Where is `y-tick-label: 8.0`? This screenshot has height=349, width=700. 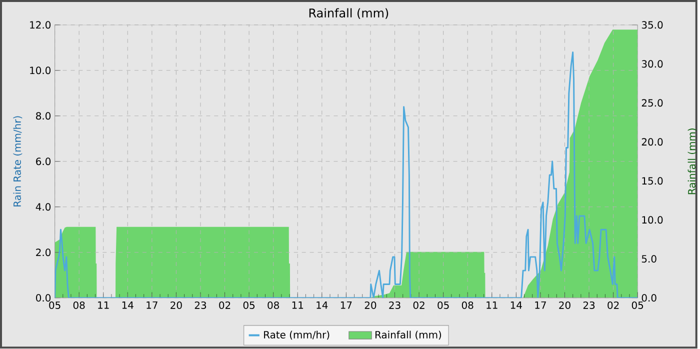
y-tick-label: 8.0 is located at coordinates (43, 116).